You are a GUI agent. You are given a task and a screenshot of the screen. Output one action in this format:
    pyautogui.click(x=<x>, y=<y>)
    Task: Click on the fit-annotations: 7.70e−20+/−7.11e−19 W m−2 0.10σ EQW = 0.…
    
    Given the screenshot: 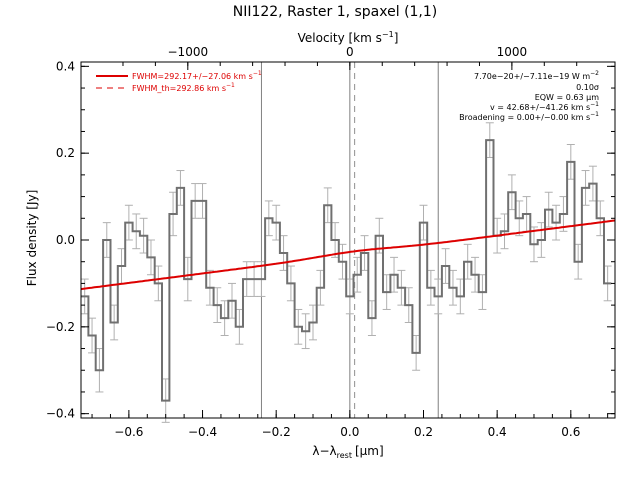 What is the action you would take?
    pyautogui.click(x=529, y=96)
    